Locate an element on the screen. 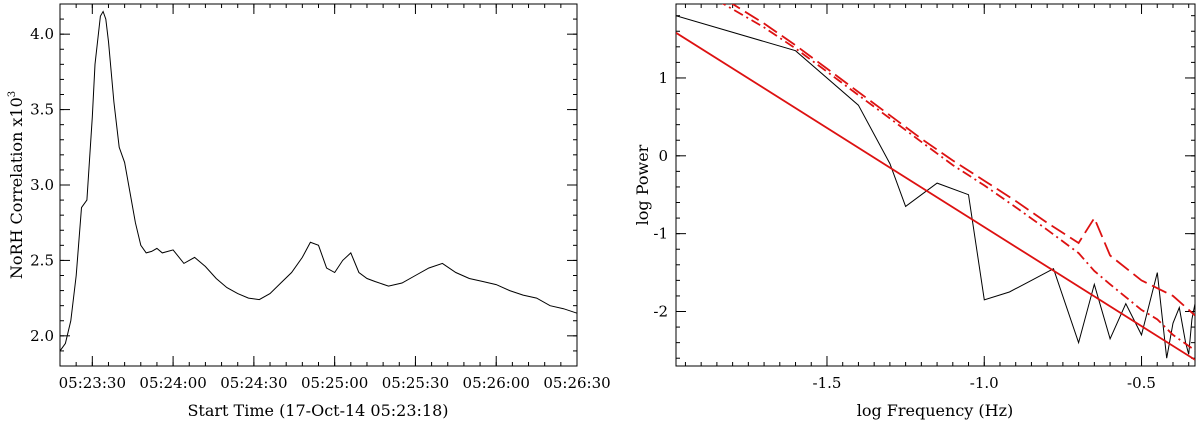 Image resolution: width=1200 pixels, height=426 pixels. left-x-tick-label: 05:26:30 is located at coordinates (576, 383).